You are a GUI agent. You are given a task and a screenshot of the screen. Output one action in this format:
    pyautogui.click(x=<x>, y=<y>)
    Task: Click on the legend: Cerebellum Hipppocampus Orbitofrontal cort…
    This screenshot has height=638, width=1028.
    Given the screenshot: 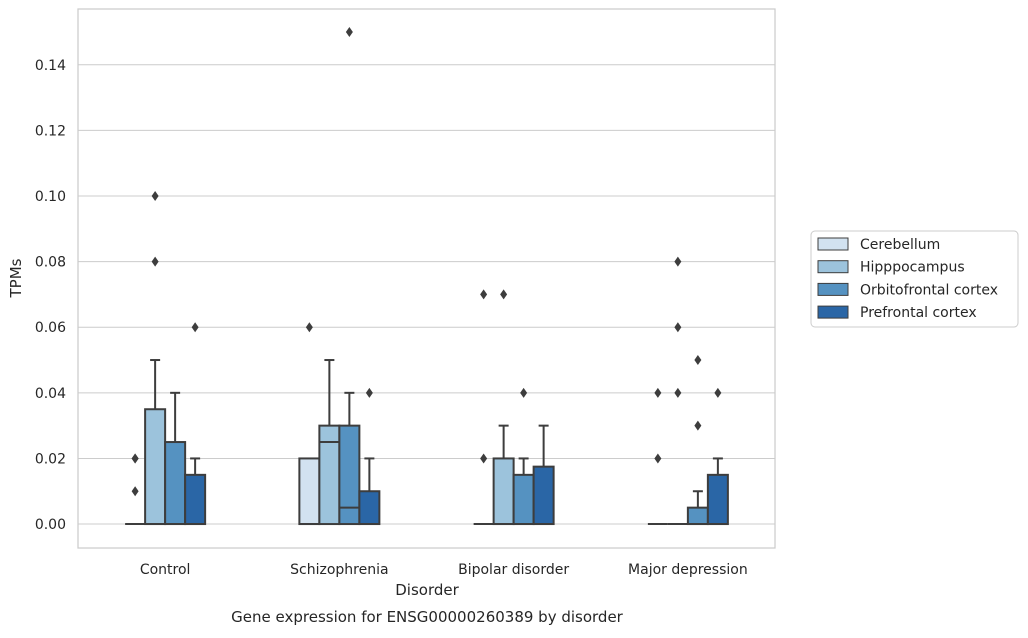 What is the action you would take?
    pyautogui.click(x=914, y=279)
    